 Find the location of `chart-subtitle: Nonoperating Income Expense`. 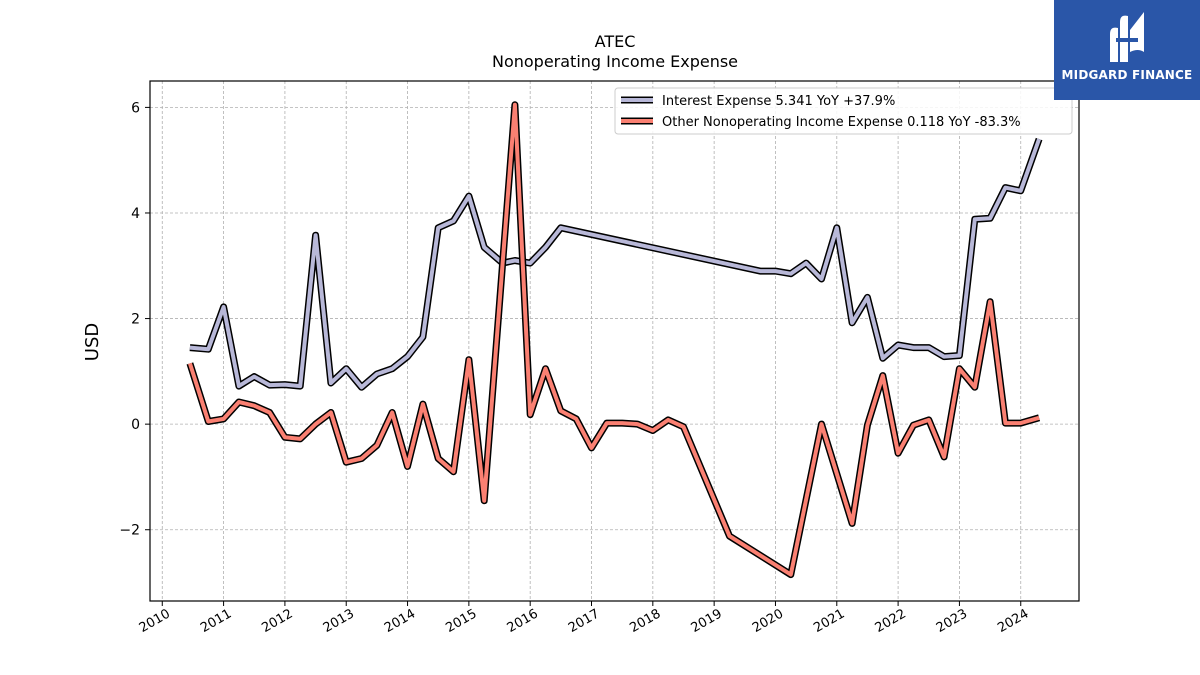

chart-subtitle: Nonoperating Income Expense is located at coordinates (615, 61).